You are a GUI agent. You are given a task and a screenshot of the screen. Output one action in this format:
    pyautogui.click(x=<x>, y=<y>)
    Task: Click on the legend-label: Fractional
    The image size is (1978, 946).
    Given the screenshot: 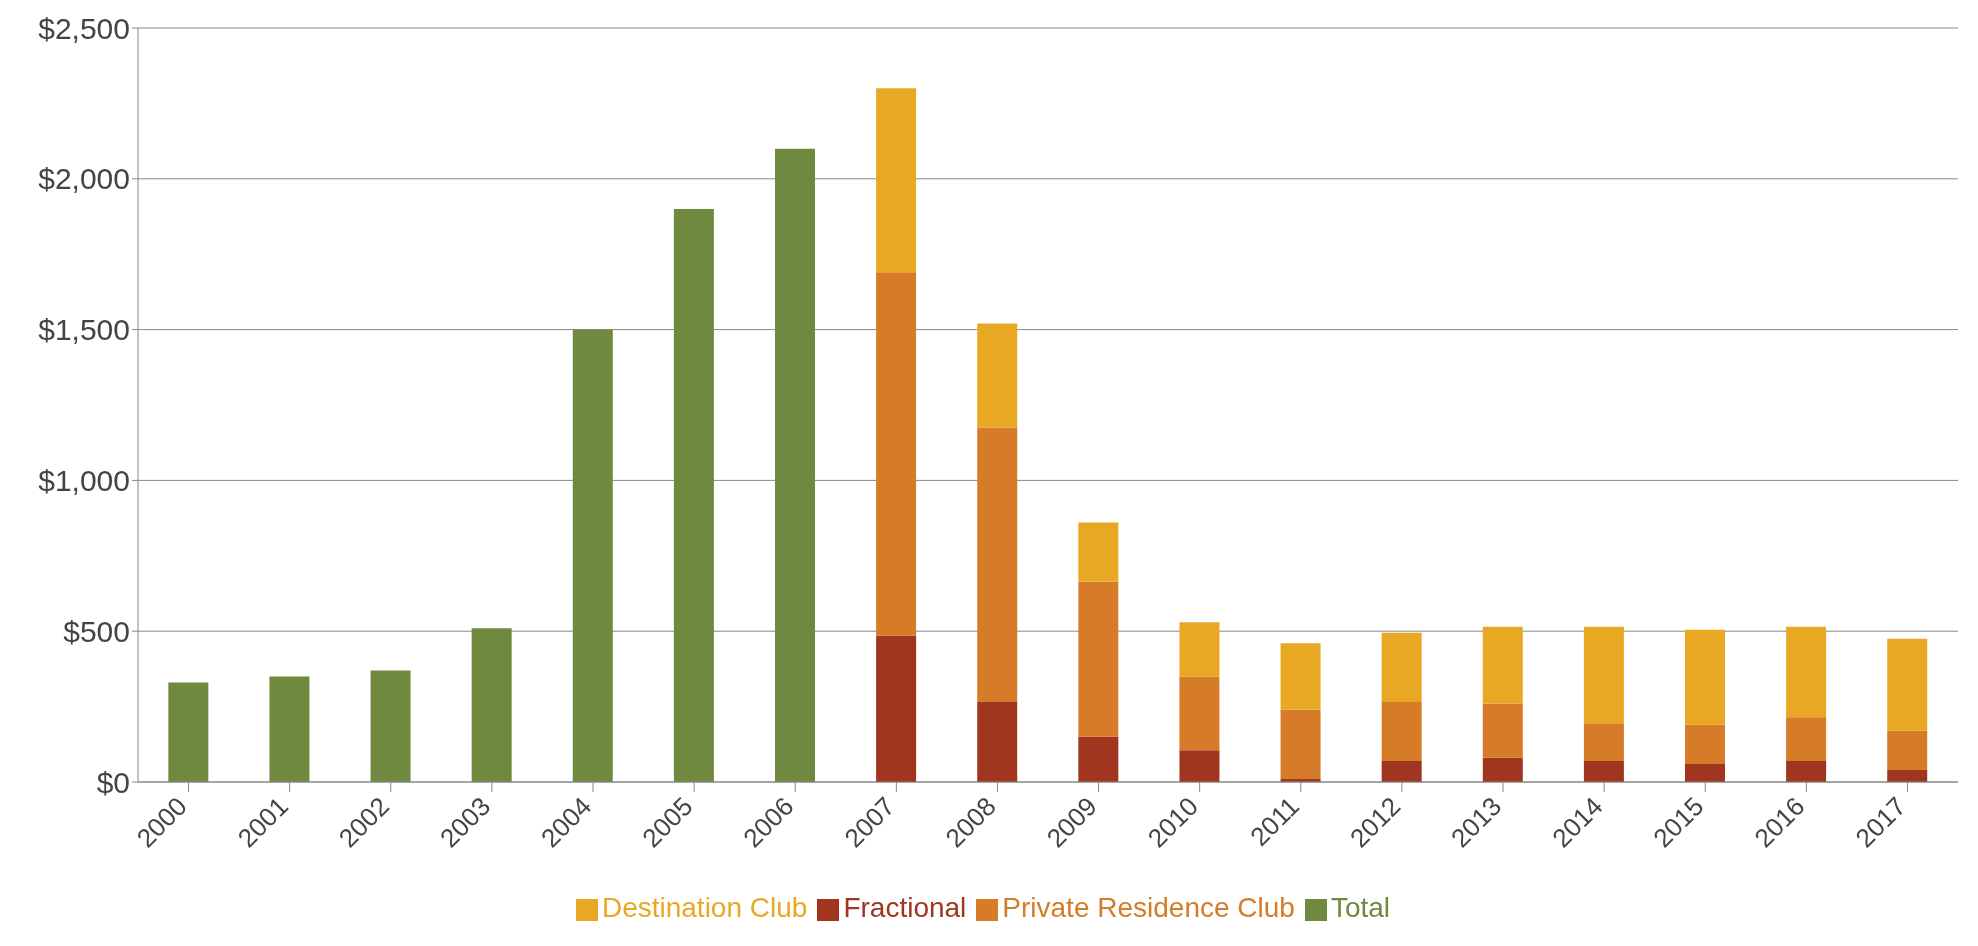 What is the action you would take?
    pyautogui.click(x=905, y=907)
    